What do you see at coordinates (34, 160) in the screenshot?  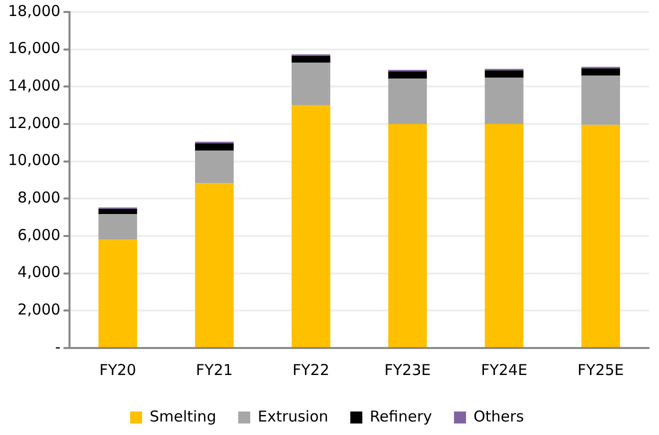 I see `y-tick-label: 10,000` at bounding box center [34, 160].